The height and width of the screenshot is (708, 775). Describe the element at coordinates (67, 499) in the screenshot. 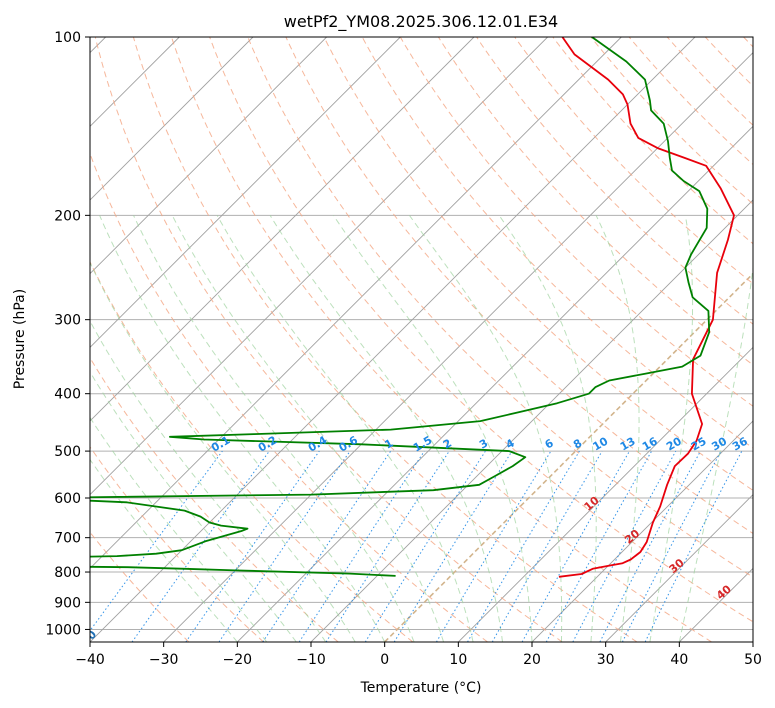

I see `y-tick-label: 600` at that location.